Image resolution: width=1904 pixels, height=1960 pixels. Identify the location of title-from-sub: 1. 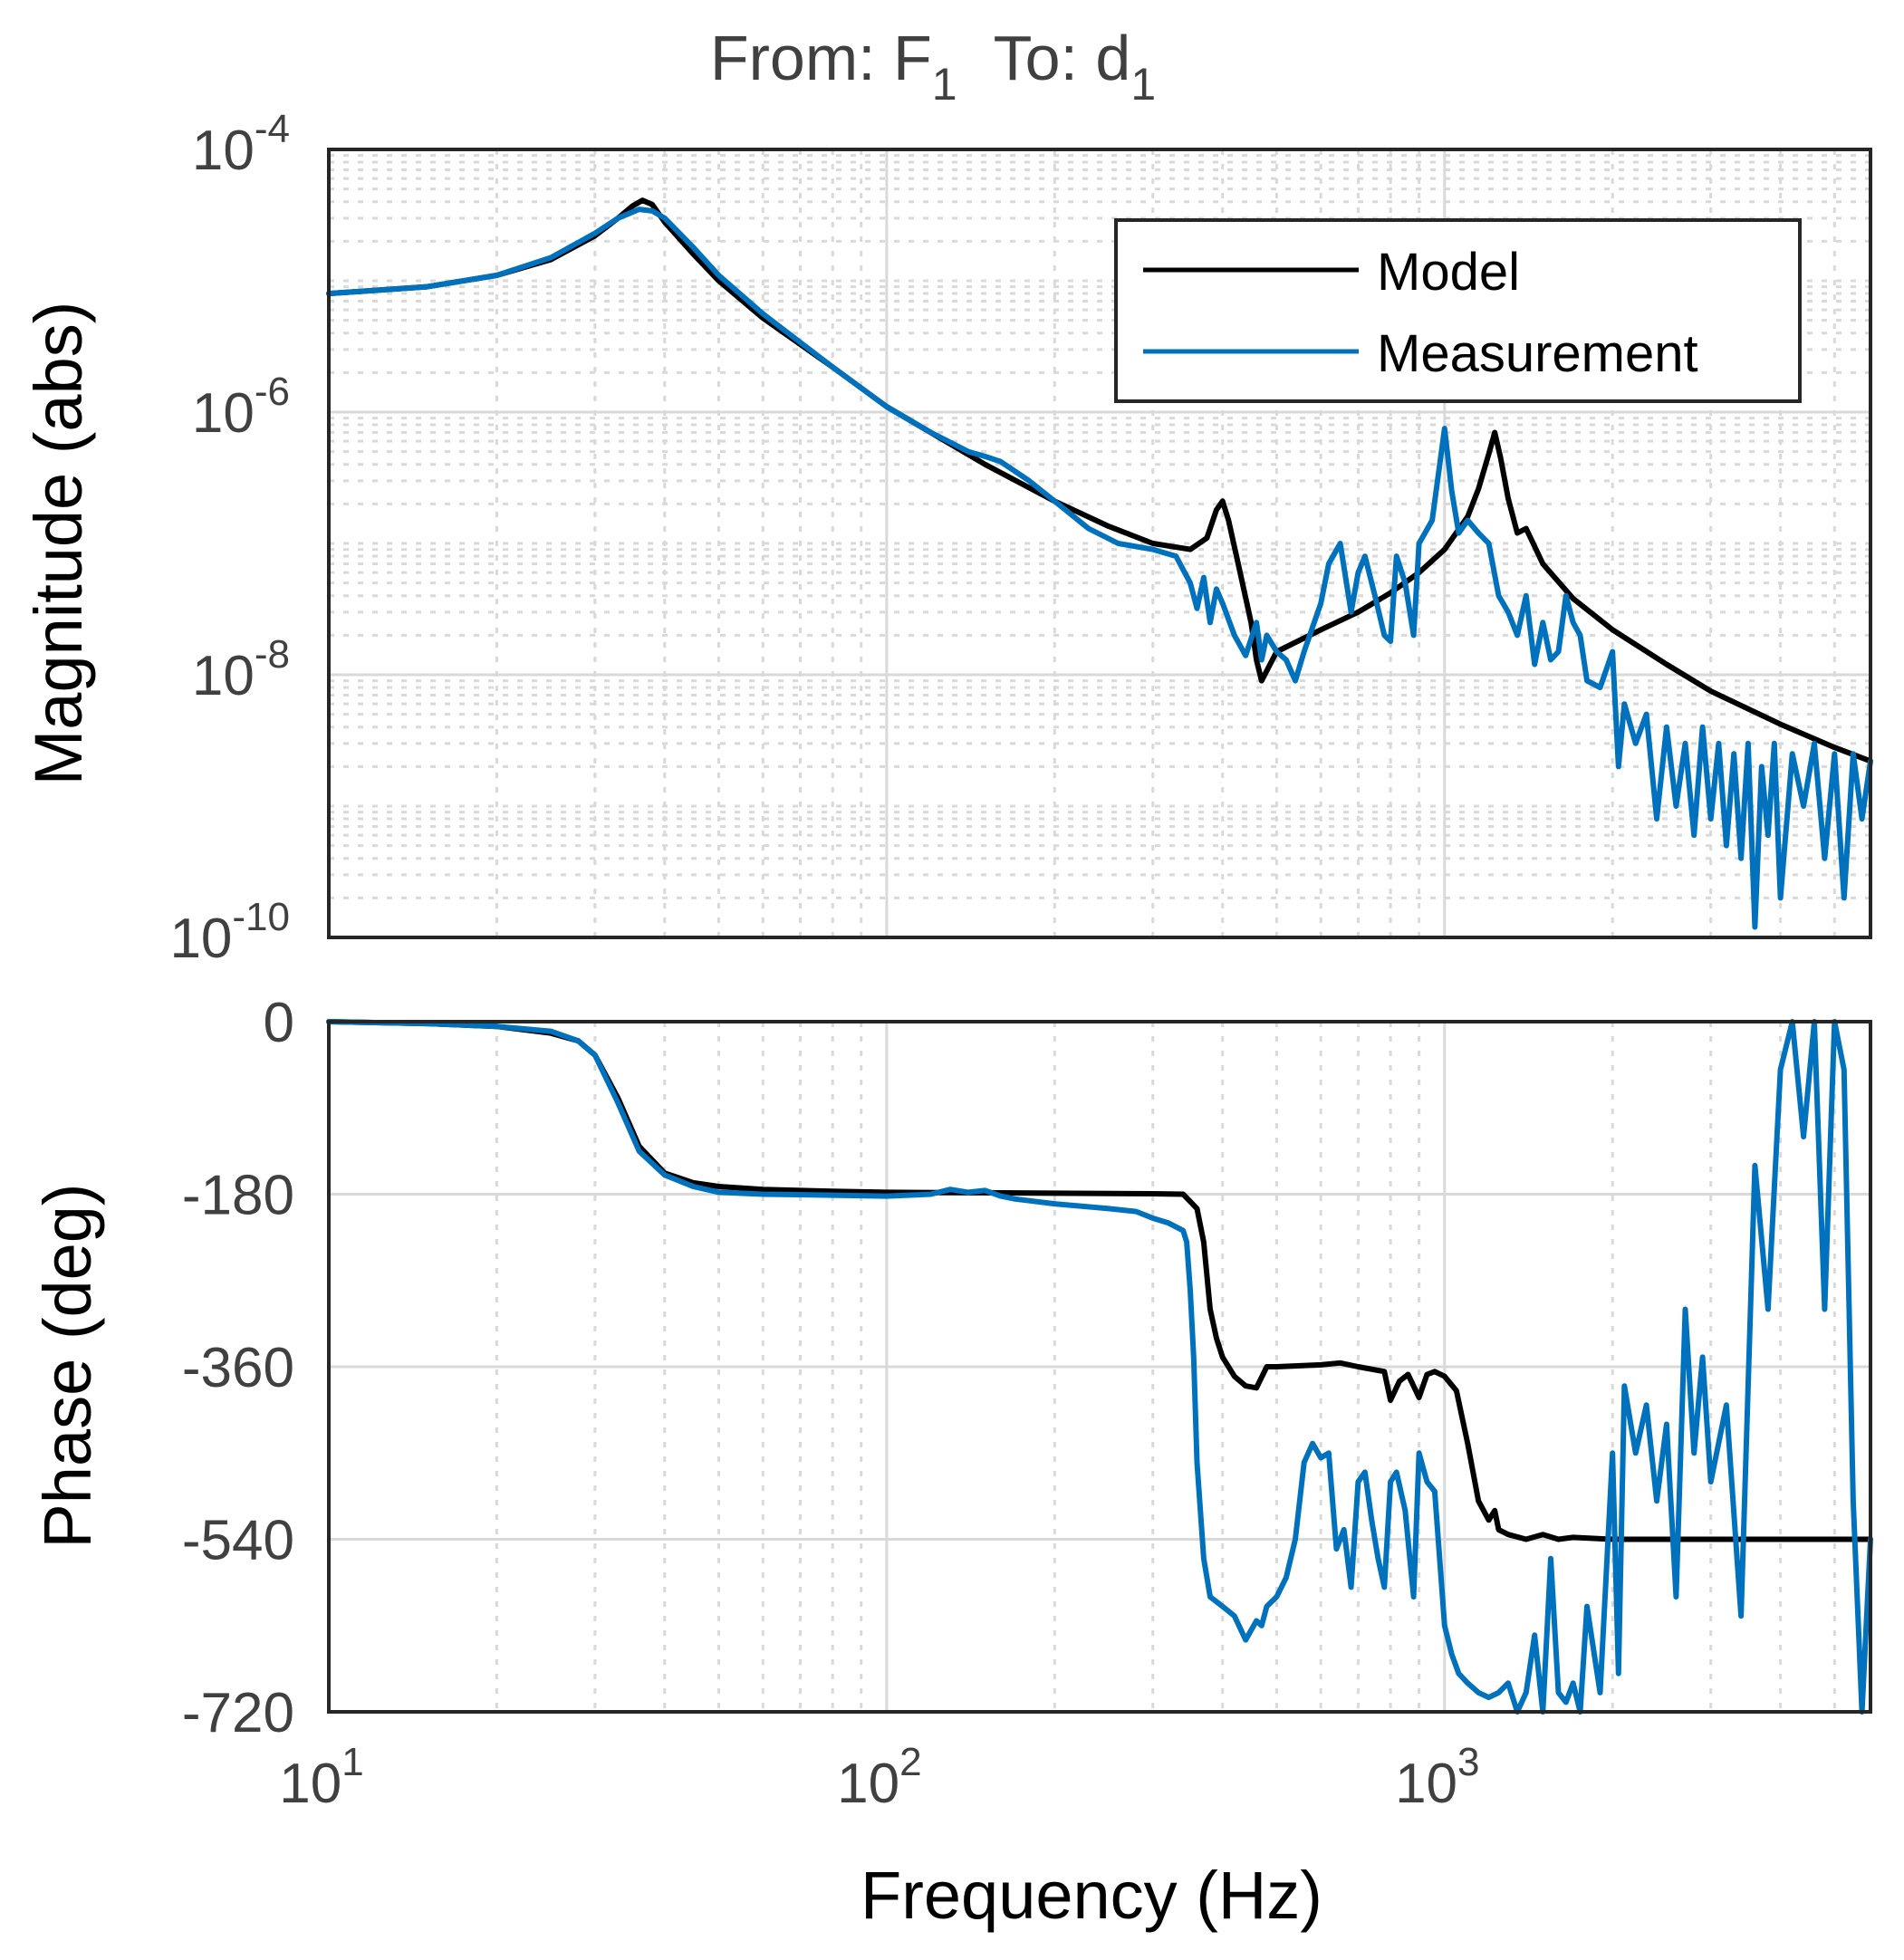
(945, 84).